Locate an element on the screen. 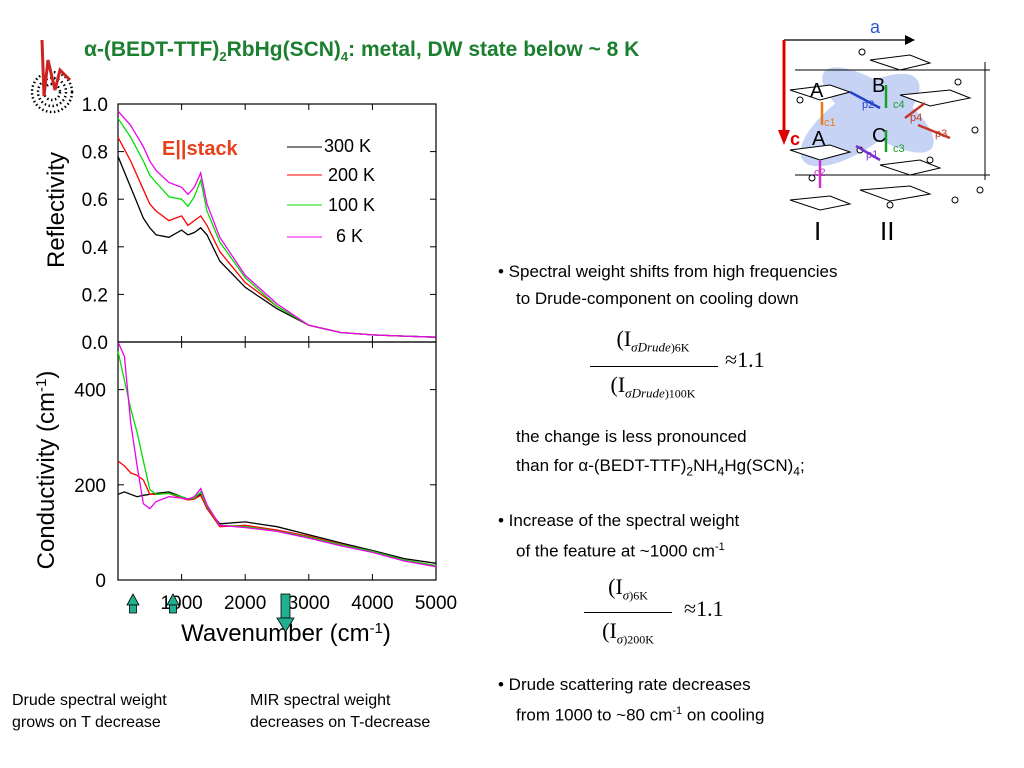  conductivity-plot-frame is located at coordinates (277, 461).